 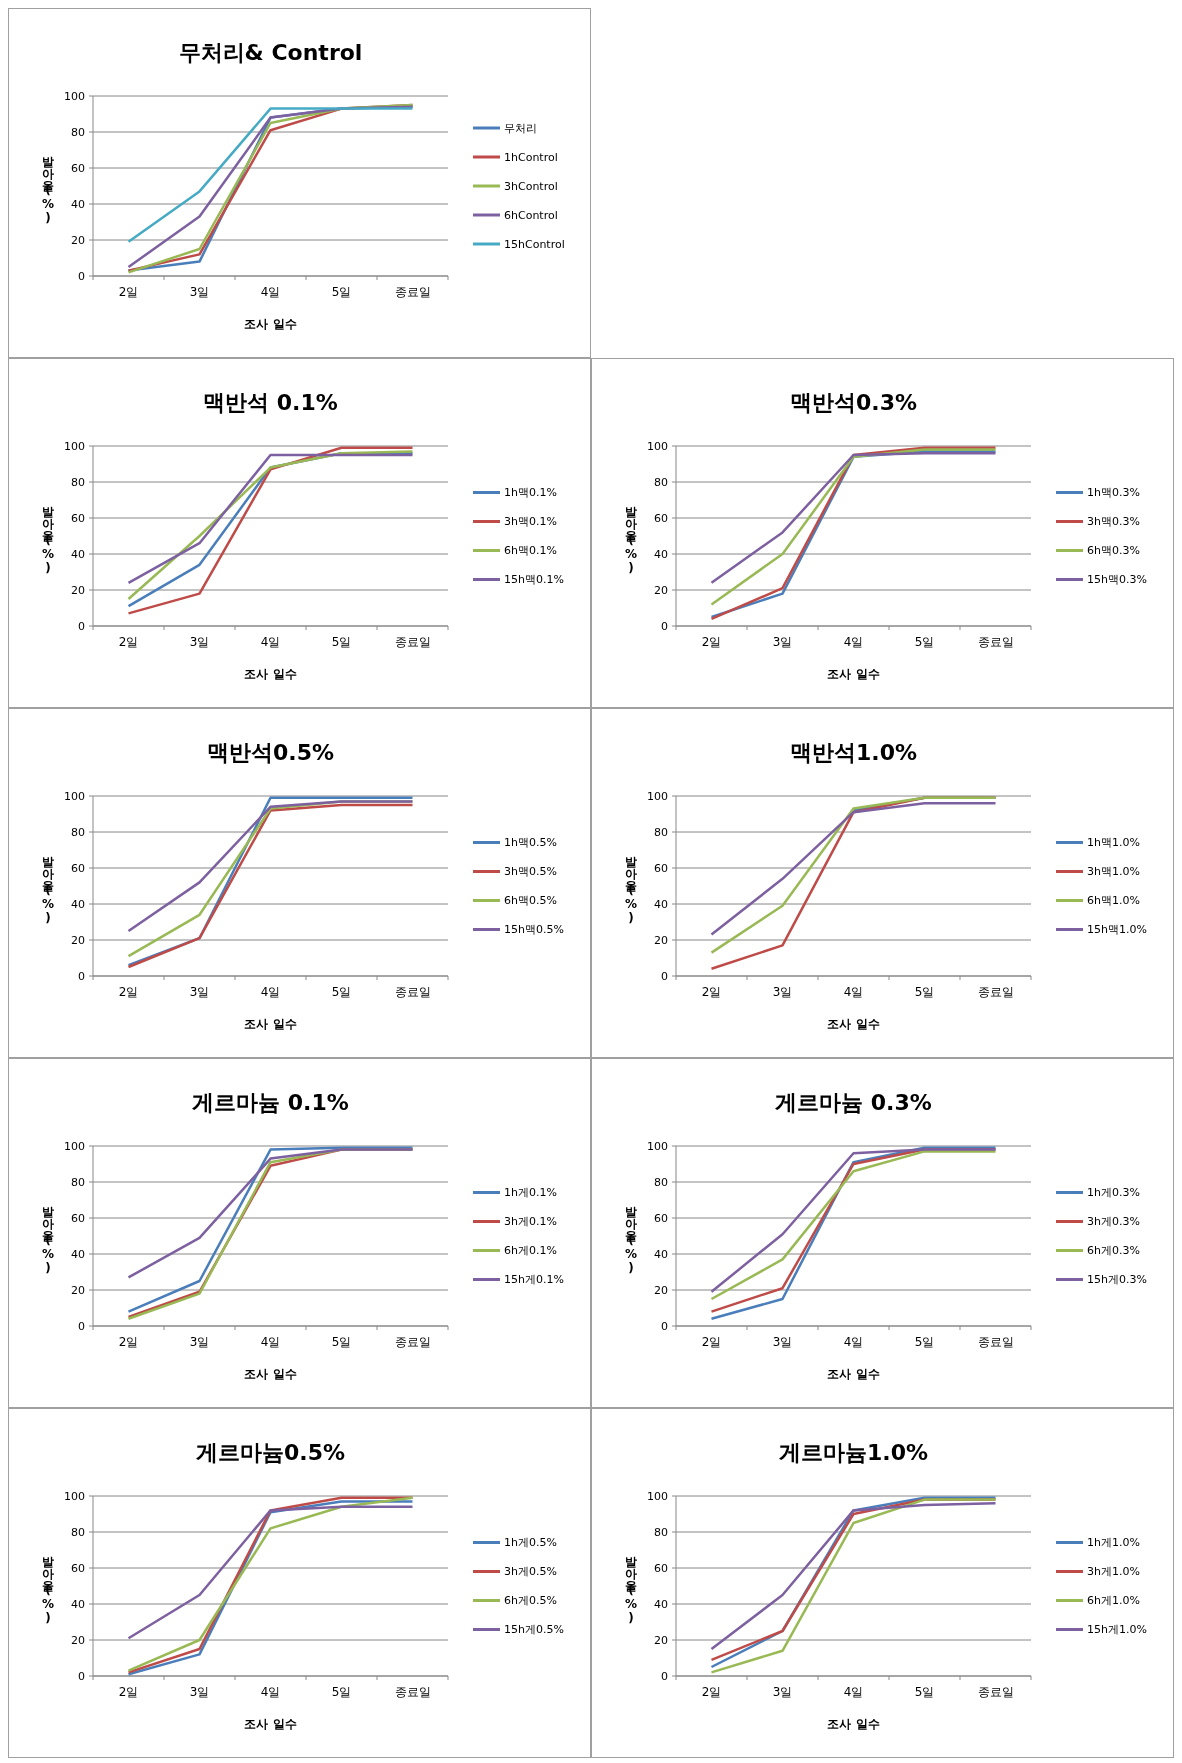 I want to click on legend-label: 3h맥1.0%, so click(x=1113, y=872).